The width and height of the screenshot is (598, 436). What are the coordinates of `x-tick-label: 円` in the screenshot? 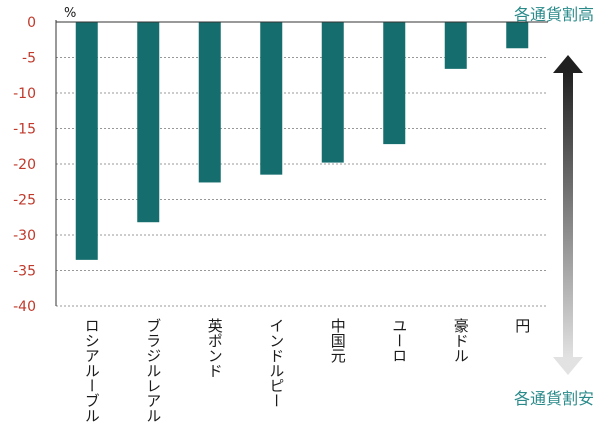 It's located at (522, 326).